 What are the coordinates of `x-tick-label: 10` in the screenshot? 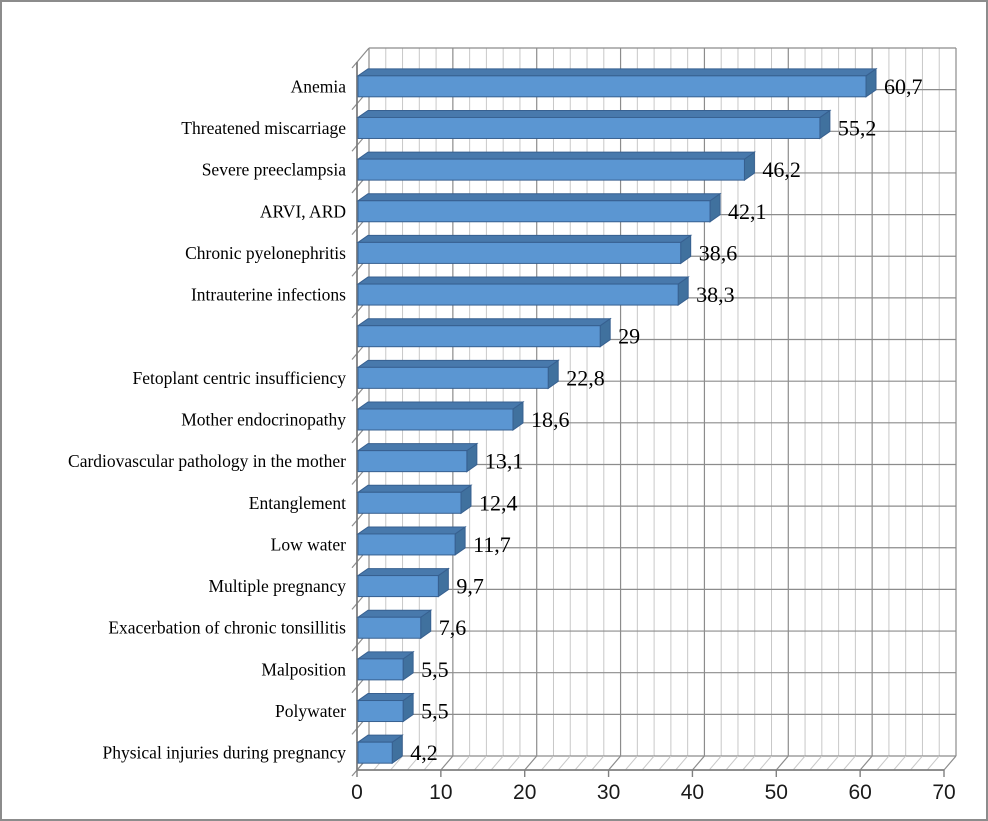 It's located at (440, 792).